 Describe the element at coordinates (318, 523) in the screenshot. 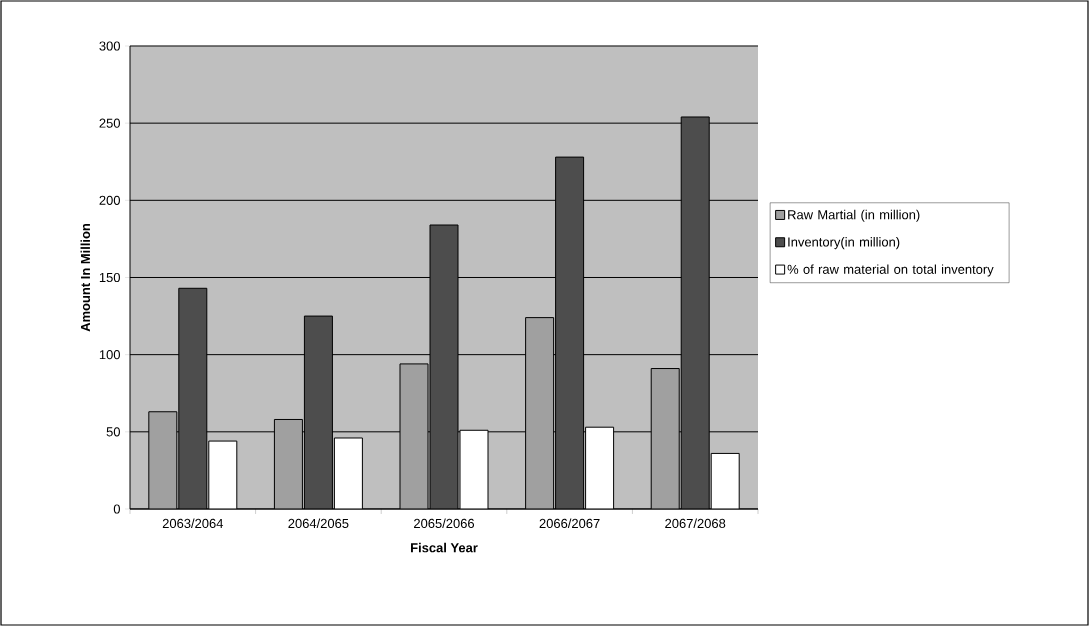

I see `x-tick-label: 2064/2065` at that location.